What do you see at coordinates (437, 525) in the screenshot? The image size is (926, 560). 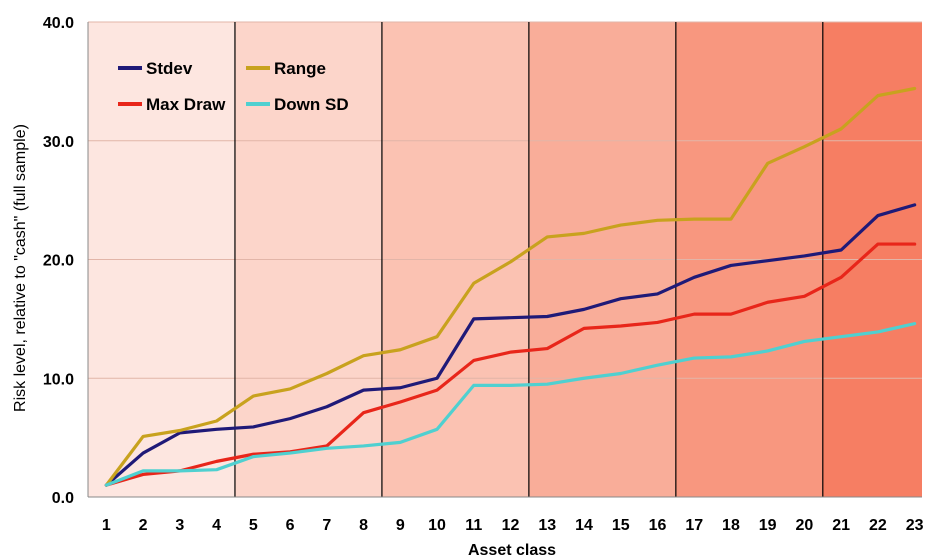 I see `x-tick-label-10: 10` at bounding box center [437, 525].